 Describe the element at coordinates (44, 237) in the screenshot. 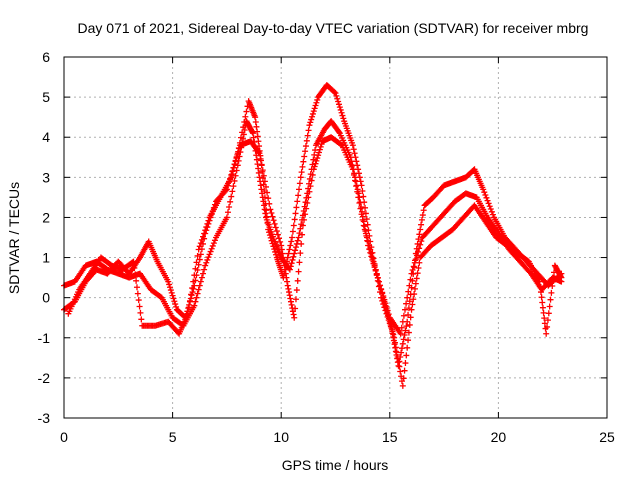

I see `y-tick-labels: -3 -2 -1 0 1 2 3 4 5 6` at that location.